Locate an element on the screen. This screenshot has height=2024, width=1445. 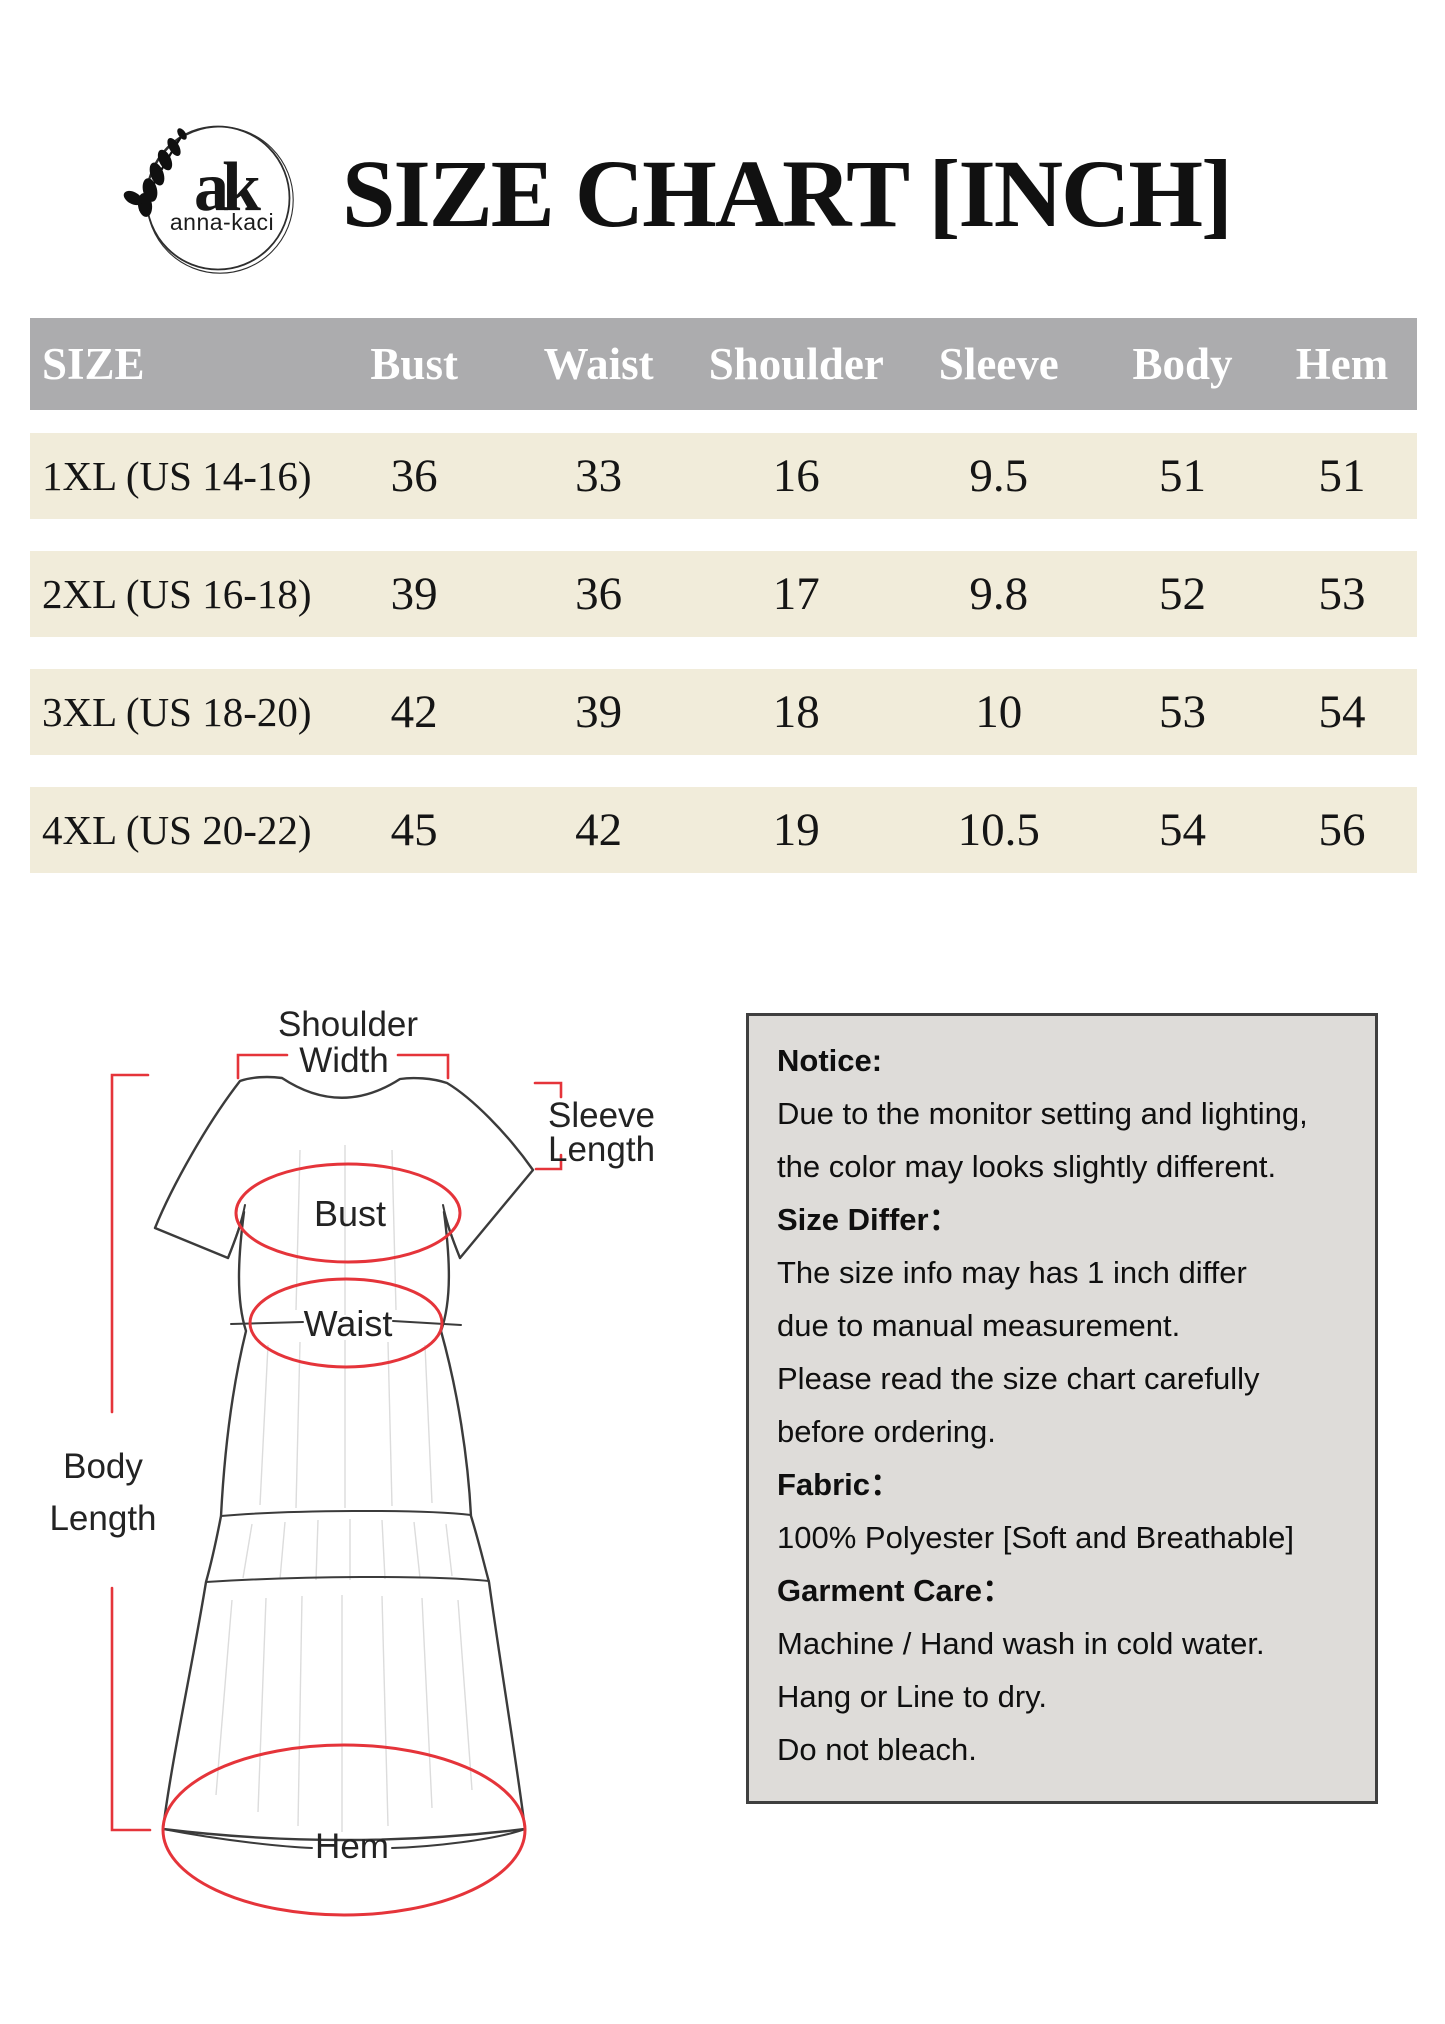
sleeve-length-label-line2: Length is located at coordinates (601, 1149).